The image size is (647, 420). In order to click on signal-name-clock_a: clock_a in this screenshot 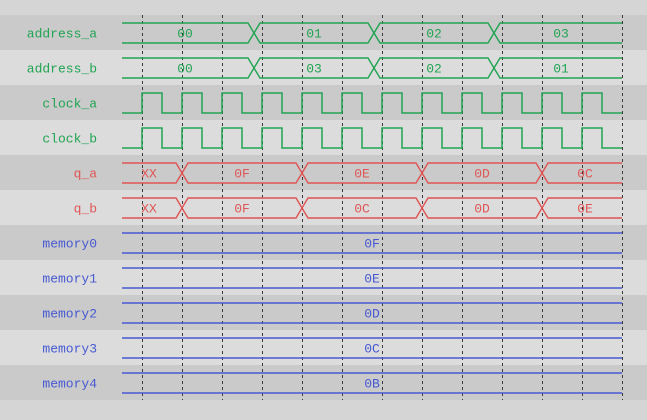, I will do `click(69, 104)`.